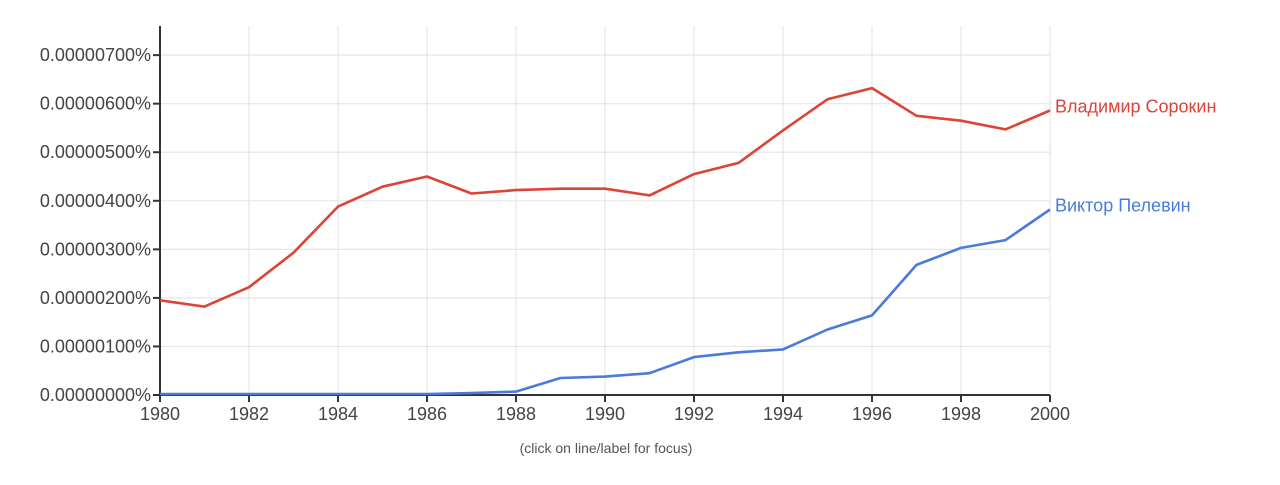 The height and width of the screenshot is (485, 1280). I want to click on y-tick-label: 0.00000300%, so click(95, 249).